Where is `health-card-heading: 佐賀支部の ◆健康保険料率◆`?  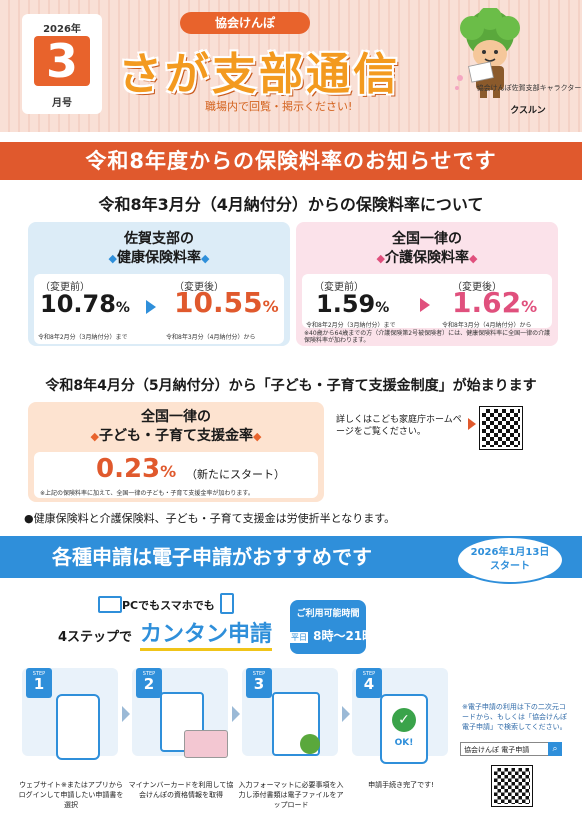 health-card-heading: 佐賀支部の ◆健康保険料率◆ is located at coordinates (159, 249).